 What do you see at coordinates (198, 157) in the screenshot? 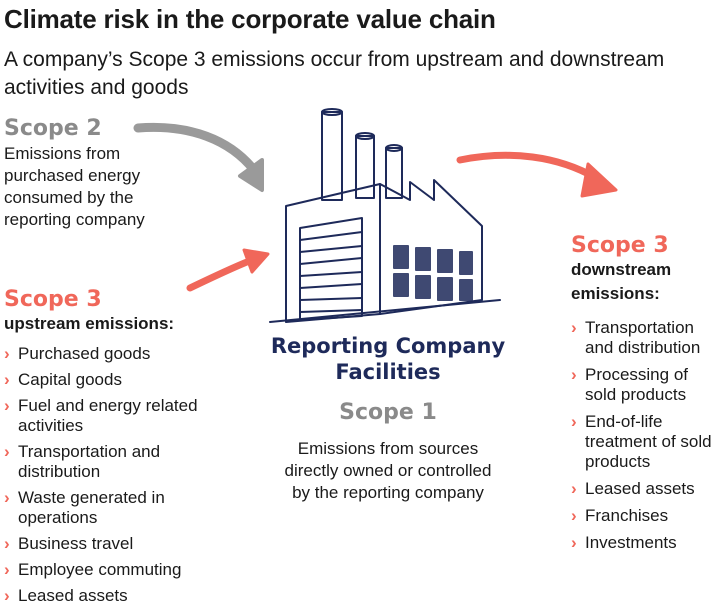
I see `scope2-arrow-icon` at bounding box center [198, 157].